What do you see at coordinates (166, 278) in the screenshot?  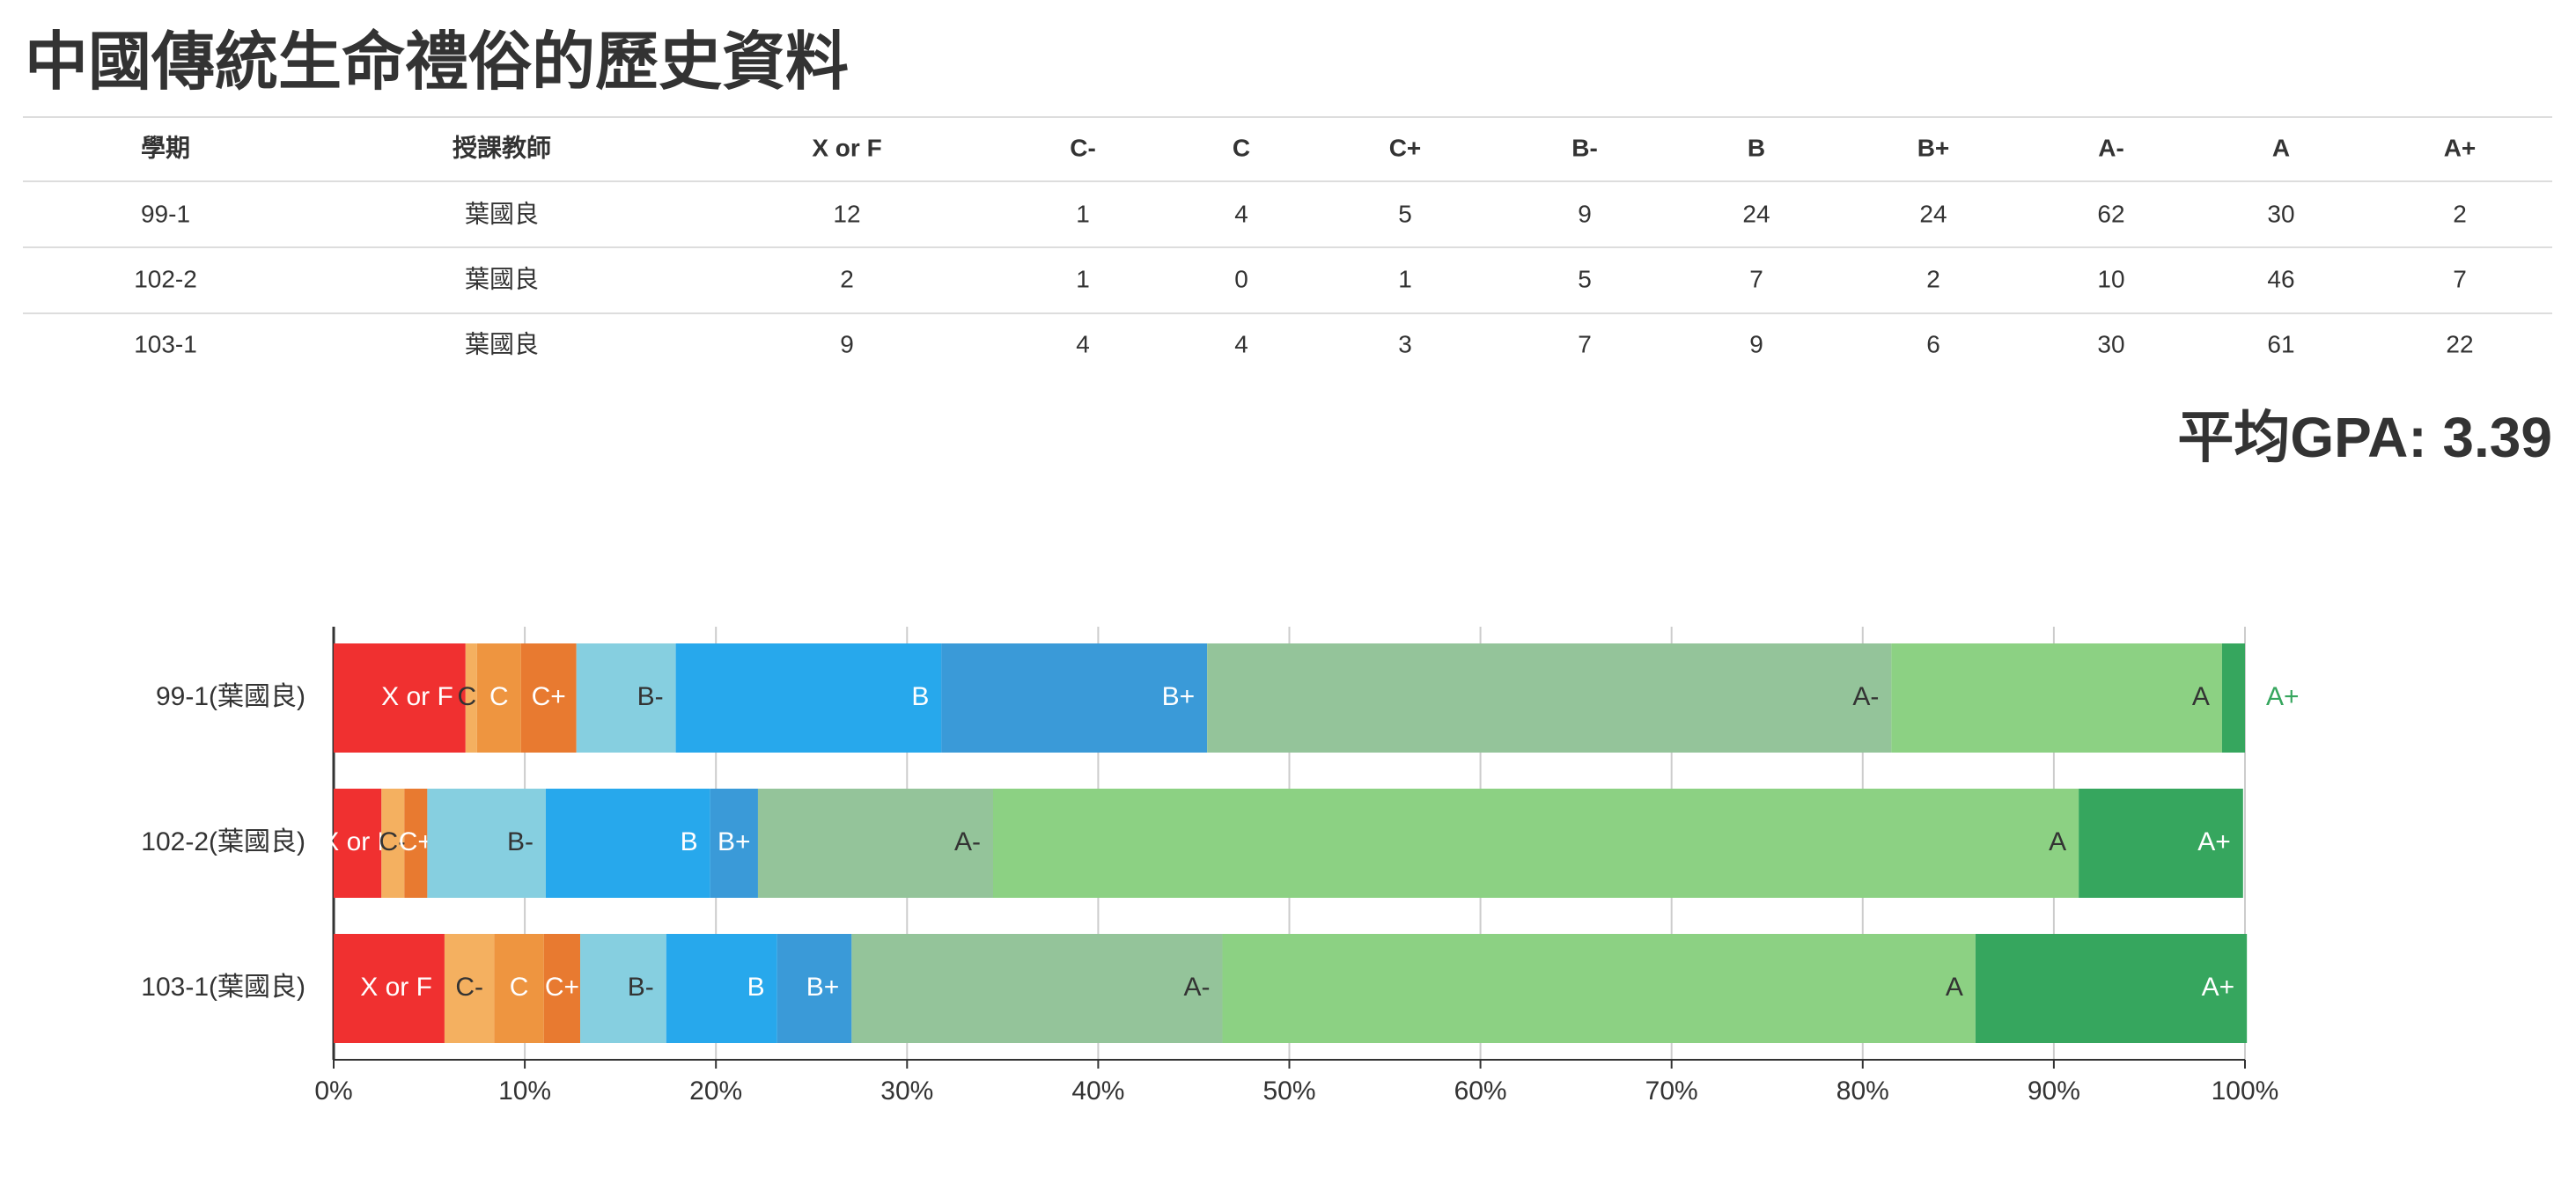 I see `term-link: 102-2` at bounding box center [166, 278].